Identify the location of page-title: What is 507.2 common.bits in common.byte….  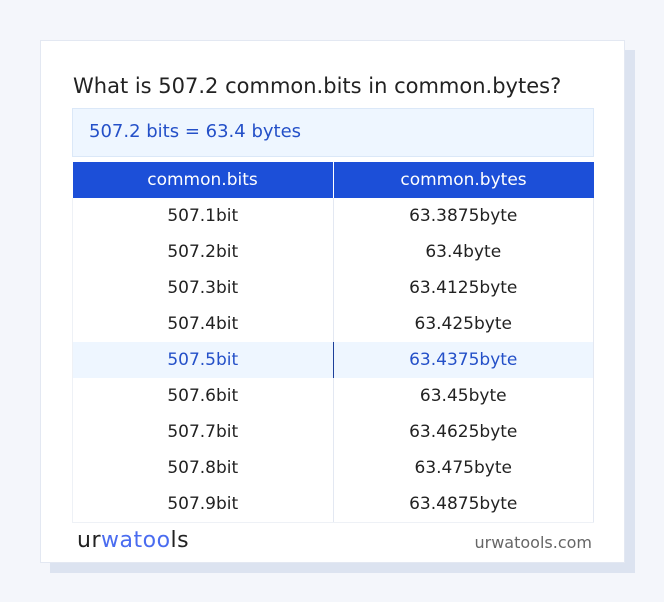
(317, 86).